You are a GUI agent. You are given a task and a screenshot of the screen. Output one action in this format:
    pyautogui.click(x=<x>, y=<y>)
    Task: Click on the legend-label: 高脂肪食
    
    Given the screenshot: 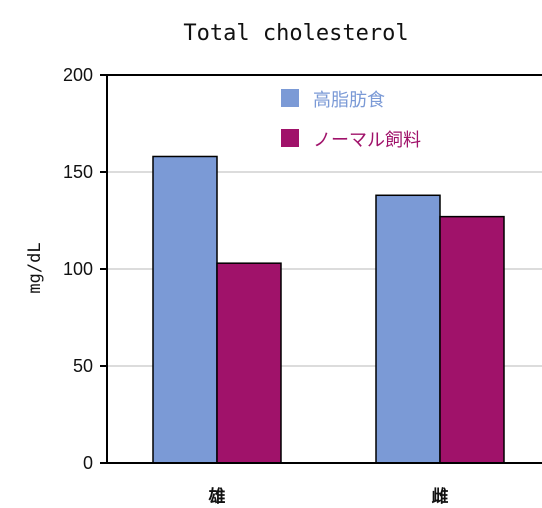 What is the action you would take?
    pyautogui.click(x=349, y=100)
    